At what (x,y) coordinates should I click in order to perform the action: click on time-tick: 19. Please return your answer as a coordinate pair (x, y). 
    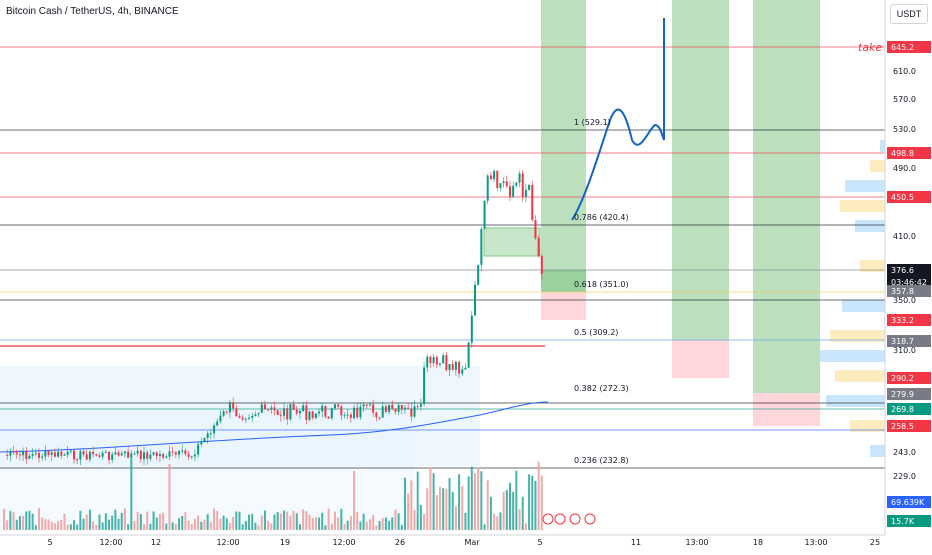
    Looking at the image, I should click on (285, 542).